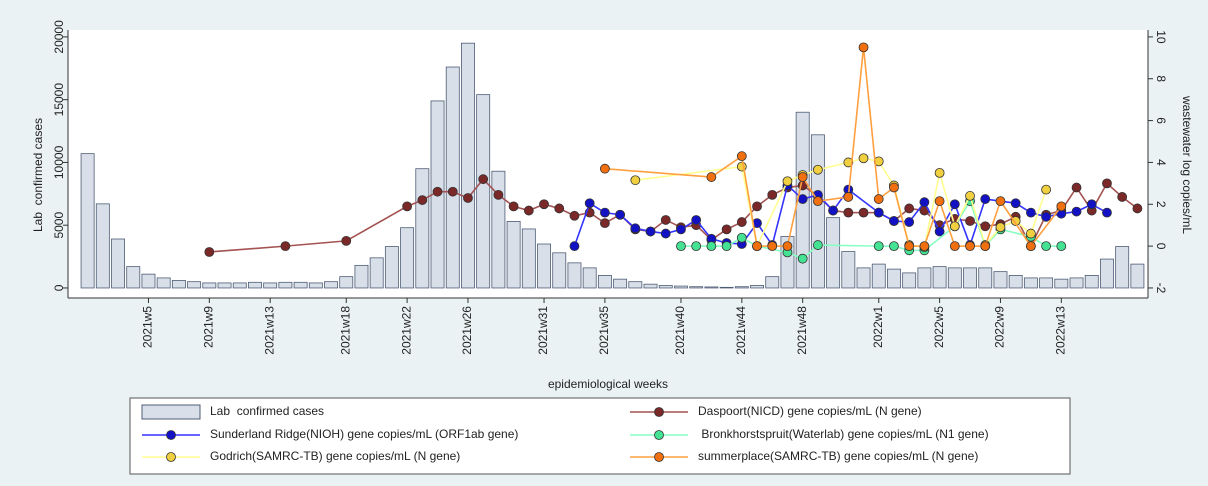 The height and width of the screenshot is (486, 1208). I want to click on x-tick-label: 2021w26, so click(467, 330).